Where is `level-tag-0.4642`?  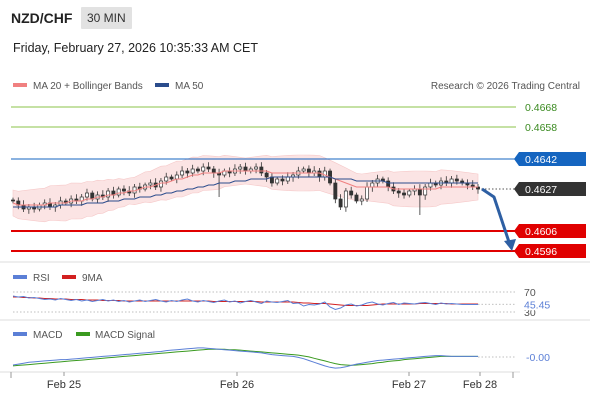
level-tag-0.4642 is located at coordinates (550, 159).